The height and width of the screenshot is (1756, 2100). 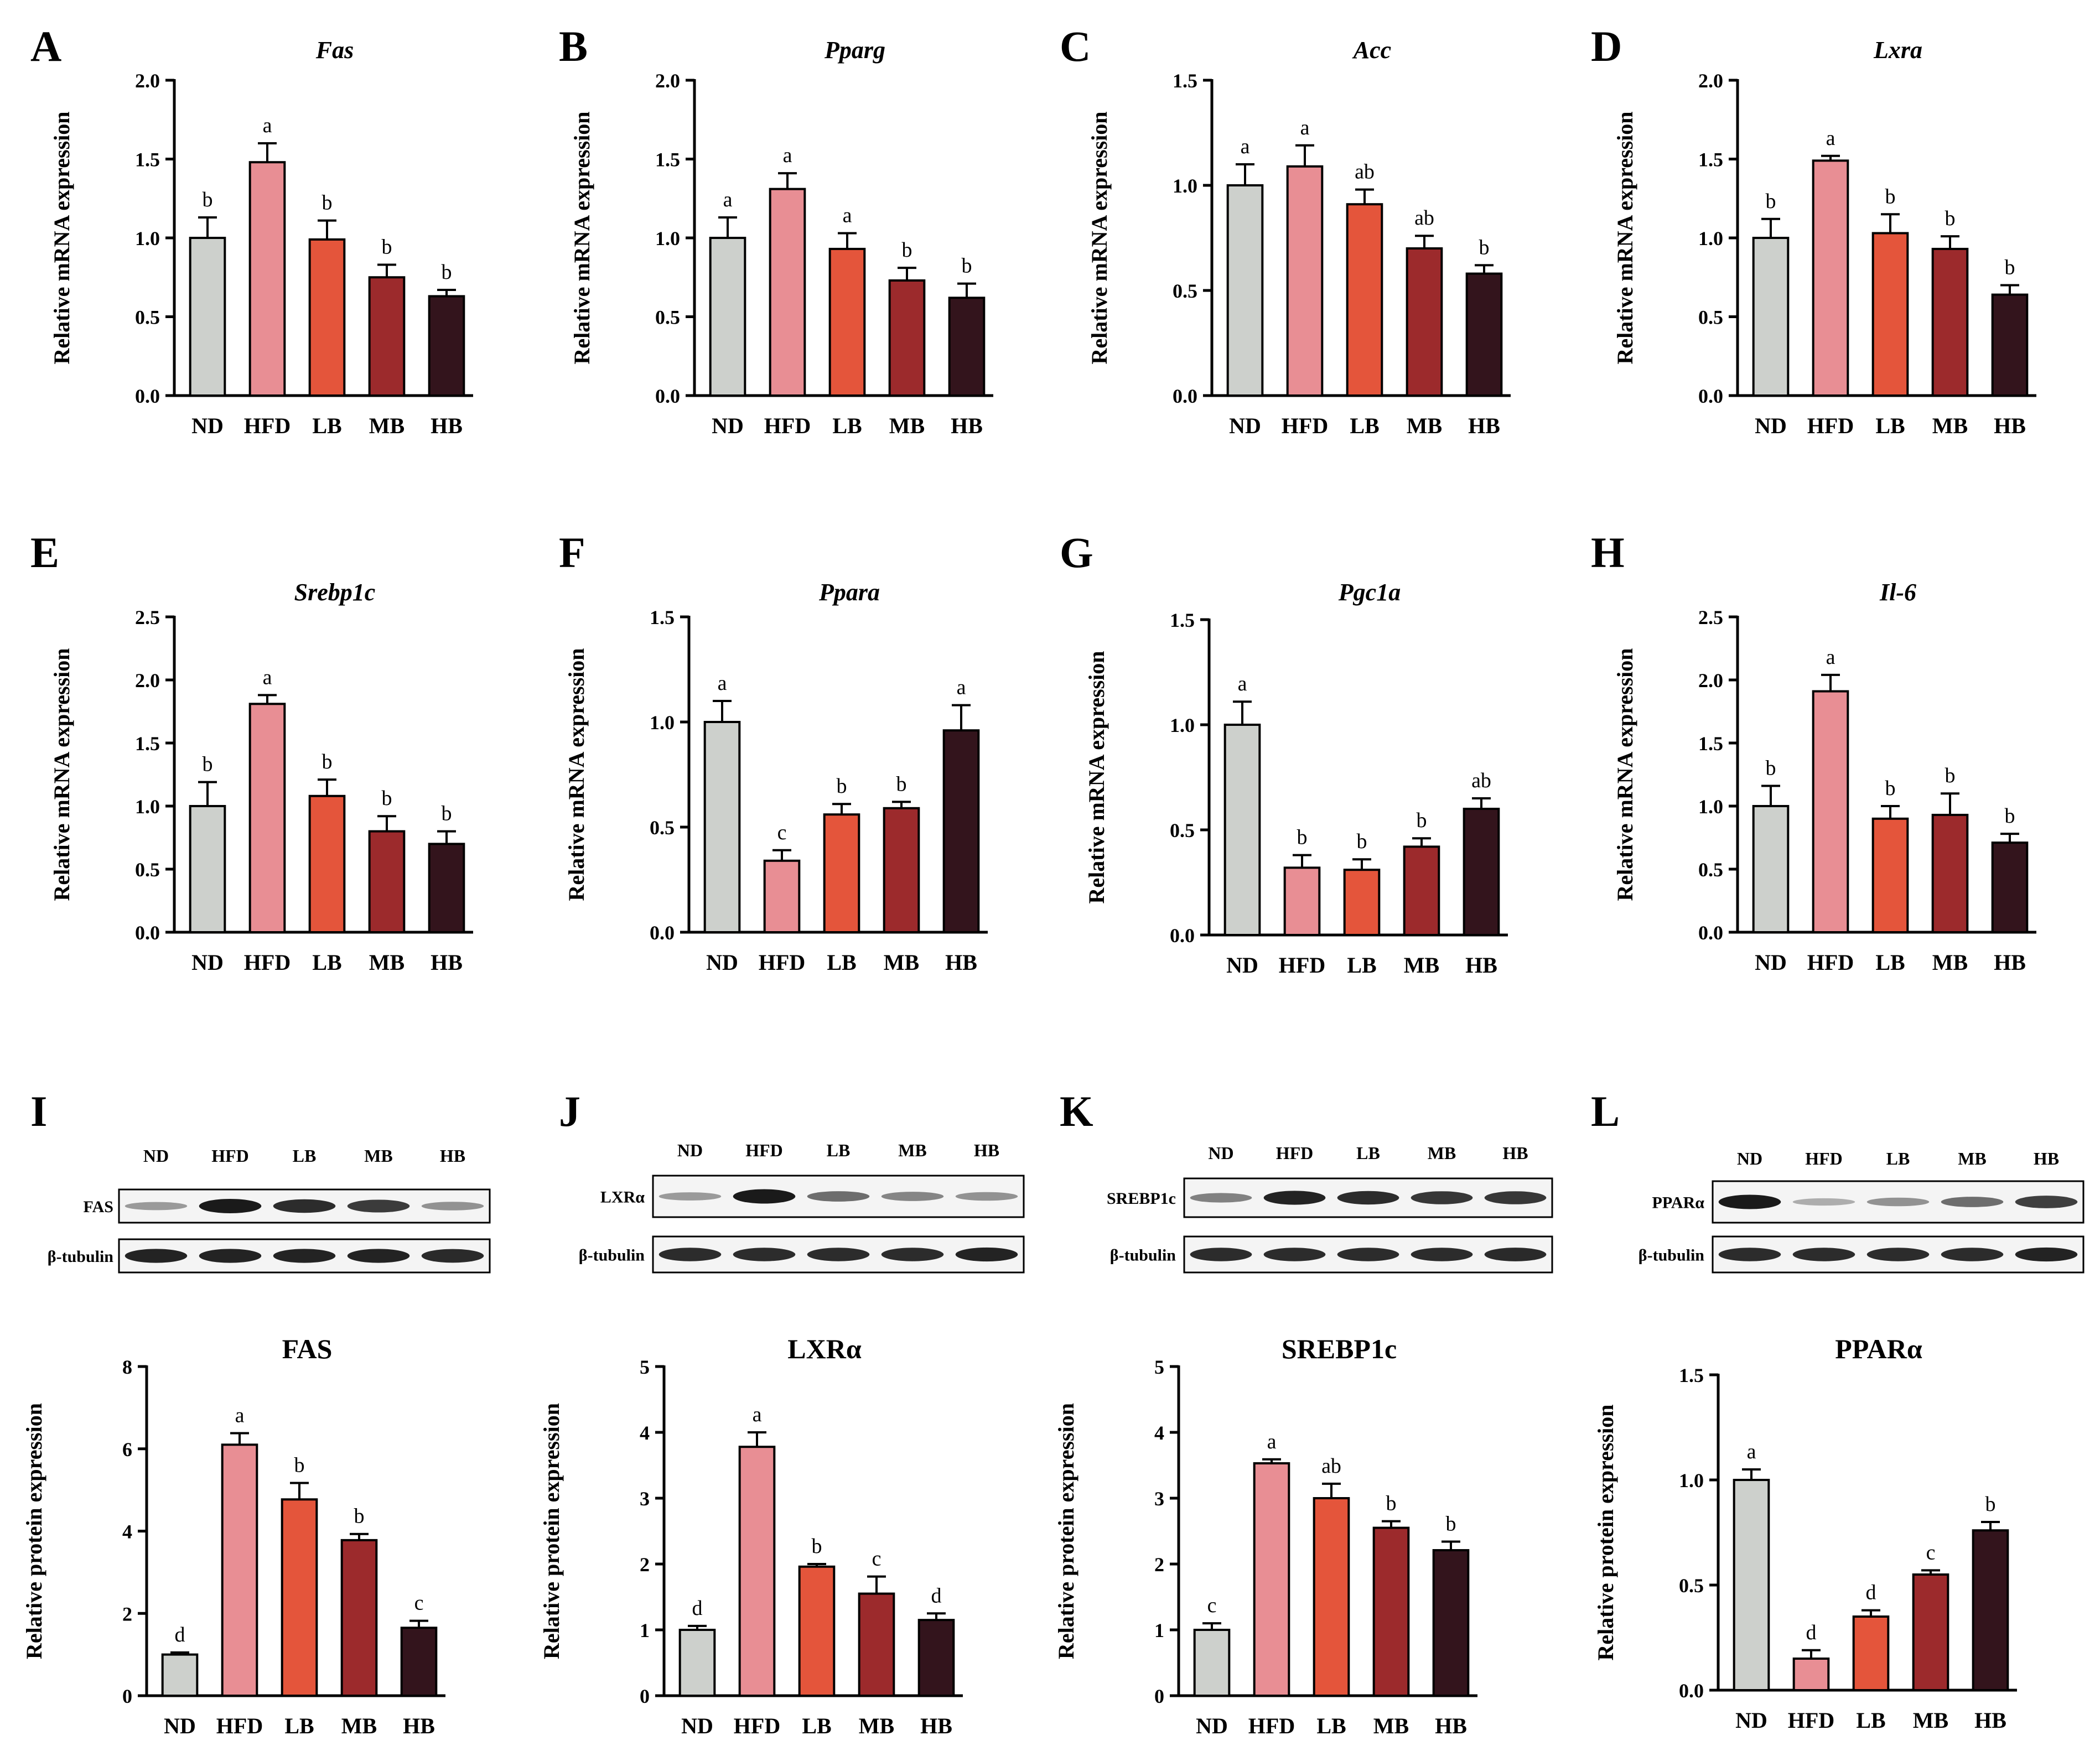 What do you see at coordinates (453, 1156) in the screenshot?
I see `blot-lane-label: HB` at bounding box center [453, 1156].